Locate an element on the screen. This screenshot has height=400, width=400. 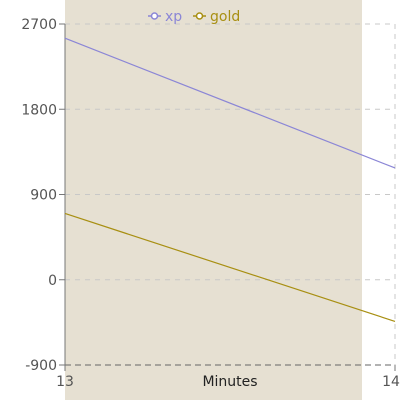
x-axis-title: Minutes is located at coordinates (229, 382).